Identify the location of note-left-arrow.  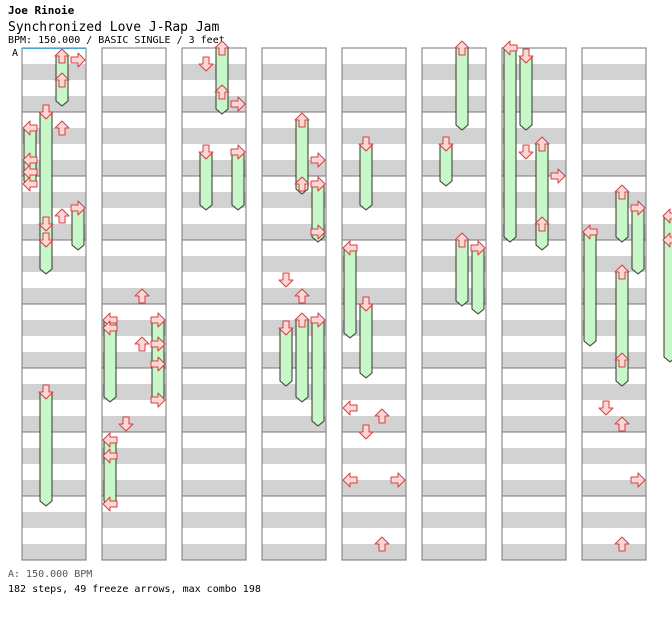
(30, 184).